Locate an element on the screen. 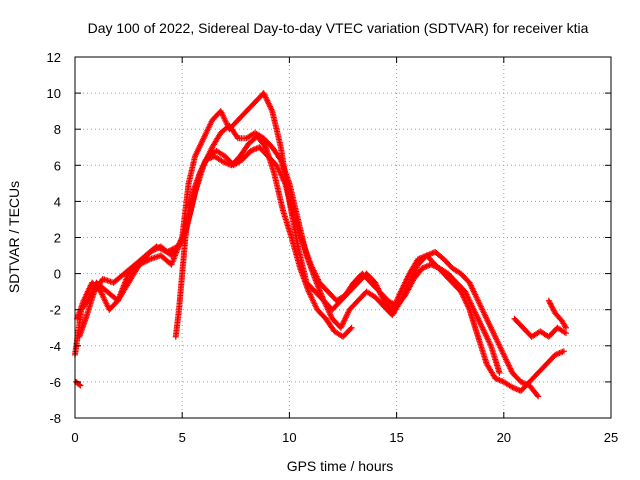  y-tick-label: -2 is located at coordinates (55, 310).